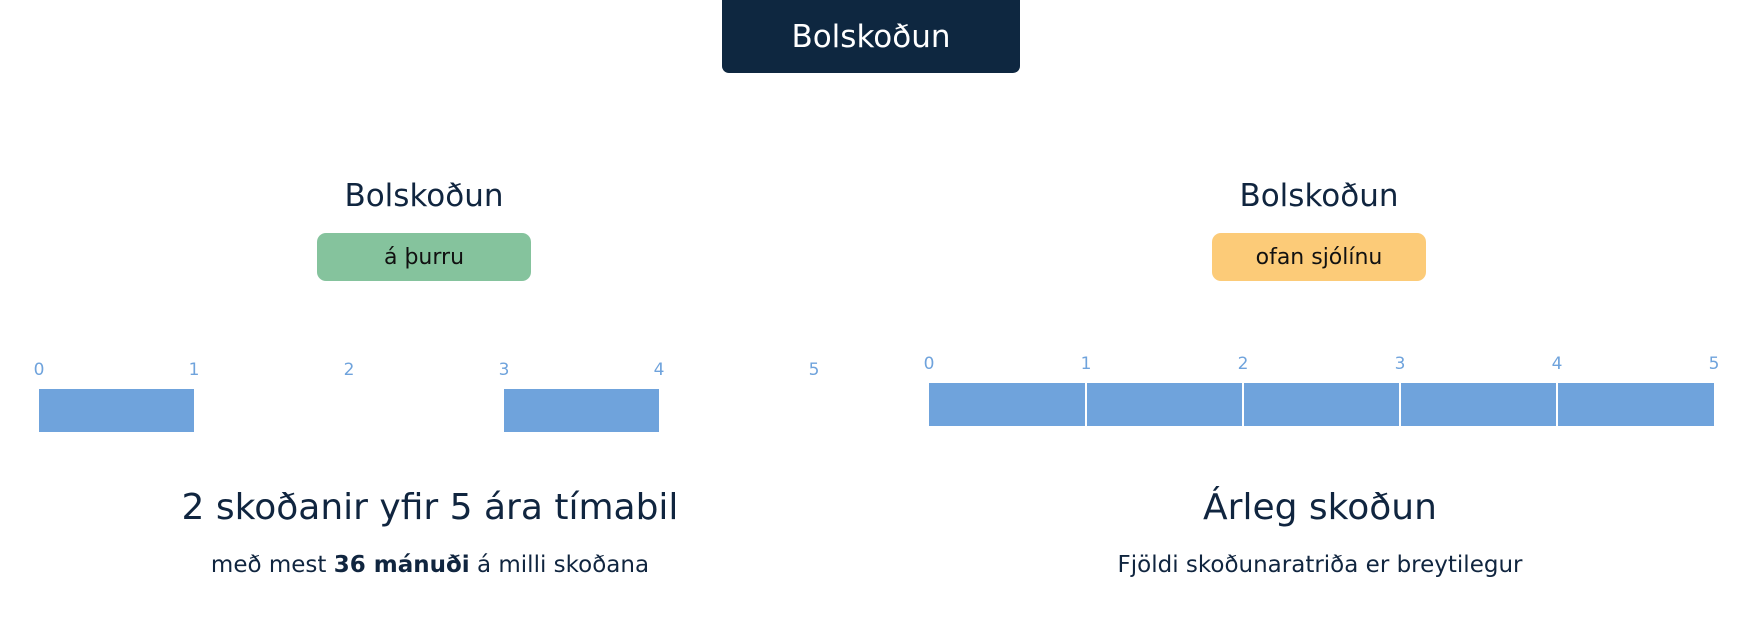 The image size is (1739, 632). I want to click on header-title: Bolskoðun, so click(871, 36).